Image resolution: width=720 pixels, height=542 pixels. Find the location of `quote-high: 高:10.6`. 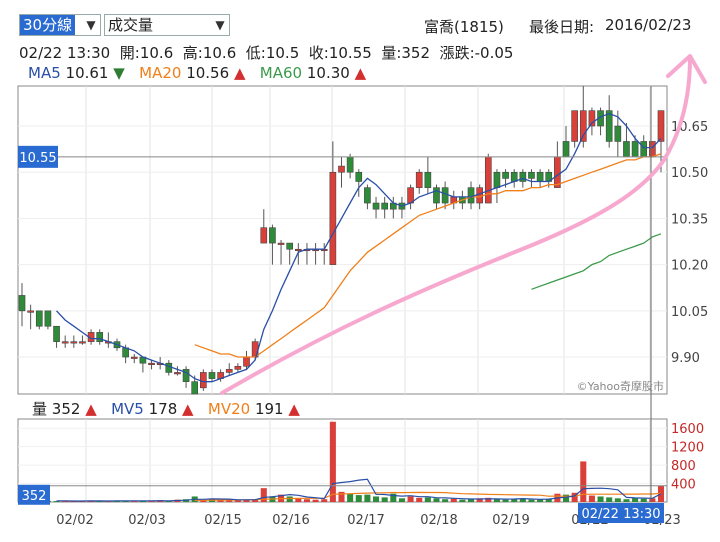

quote-high: 高:10.6 is located at coordinates (209, 53).